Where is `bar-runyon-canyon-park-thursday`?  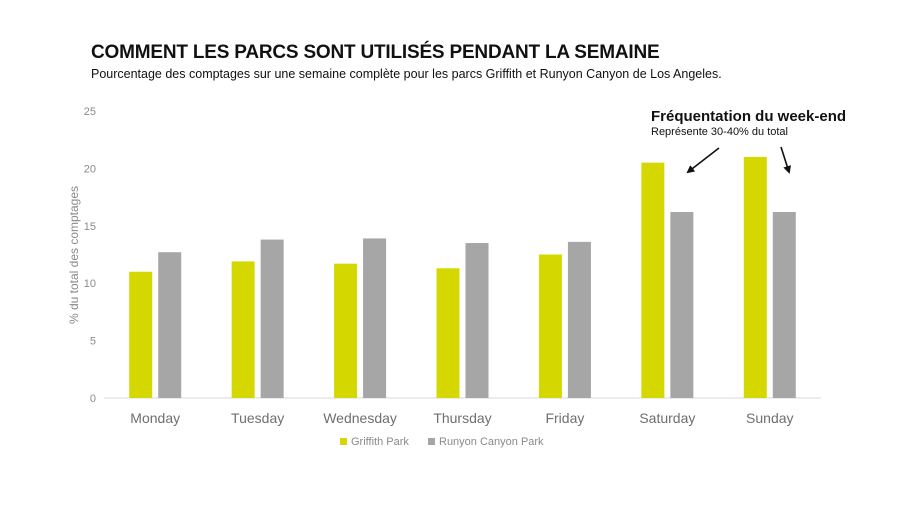
bar-runyon-canyon-park-thursday is located at coordinates (477, 320).